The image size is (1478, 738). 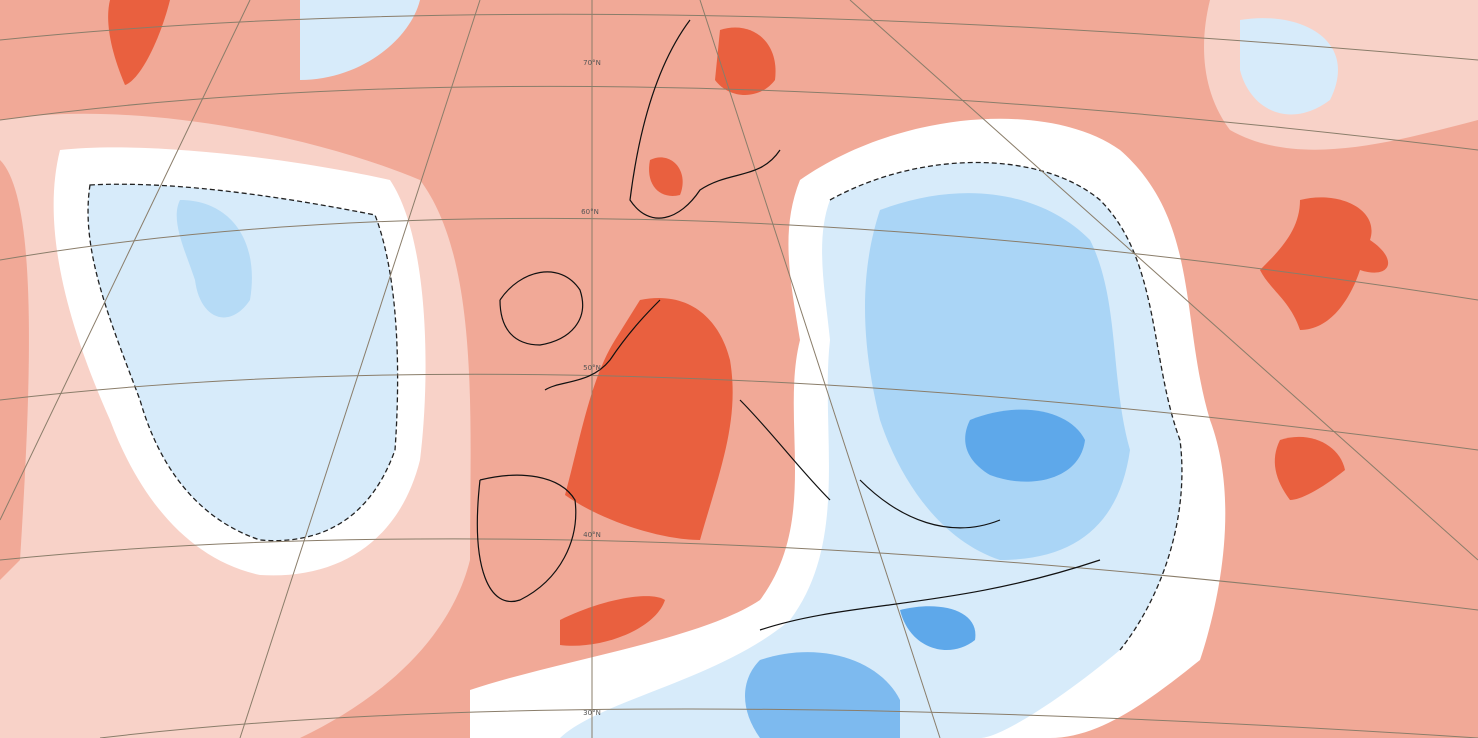 What do you see at coordinates (592, 535) in the screenshot?
I see `latitude-label: 40°N` at bounding box center [592, 535].